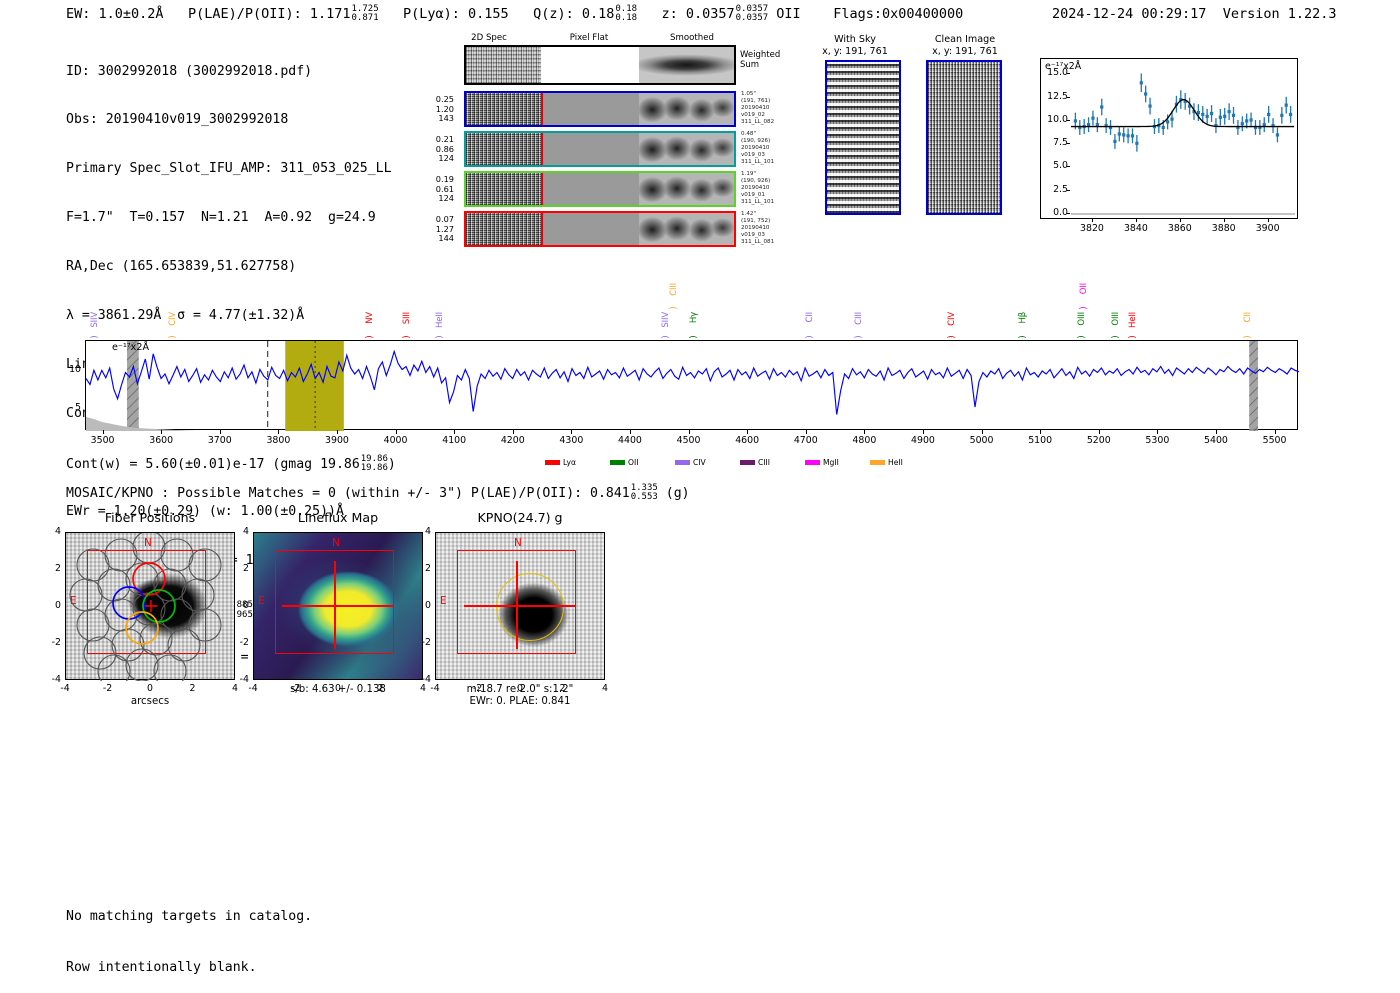 The height and width of the screenshot is (993, 1400). Describe the element at coordinates (895, 462) in the screenshot. I see `legend-label: HeII` at that location.